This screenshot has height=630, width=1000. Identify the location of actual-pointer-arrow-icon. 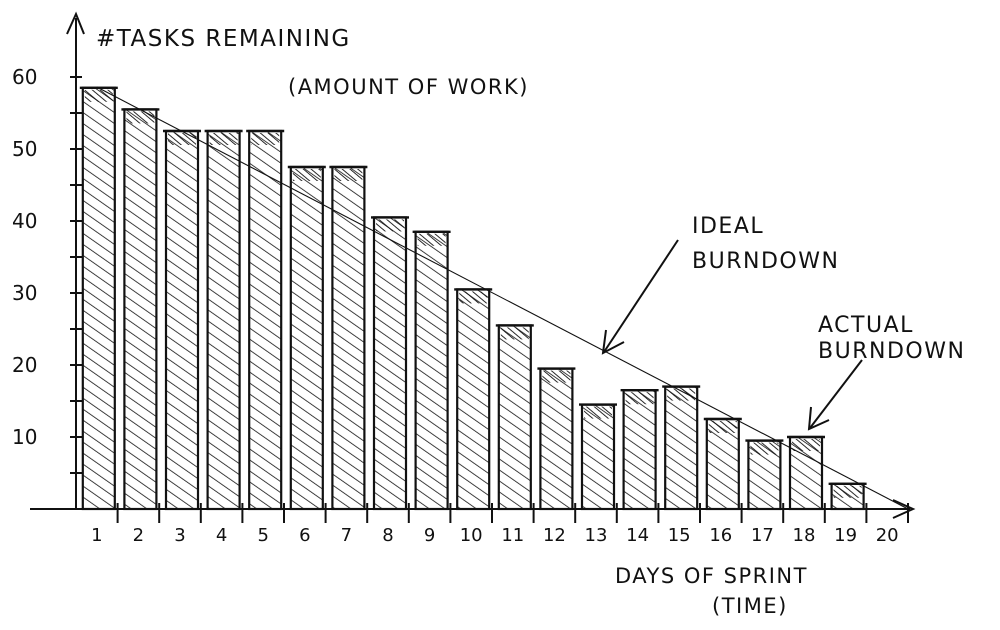
(836, 394).